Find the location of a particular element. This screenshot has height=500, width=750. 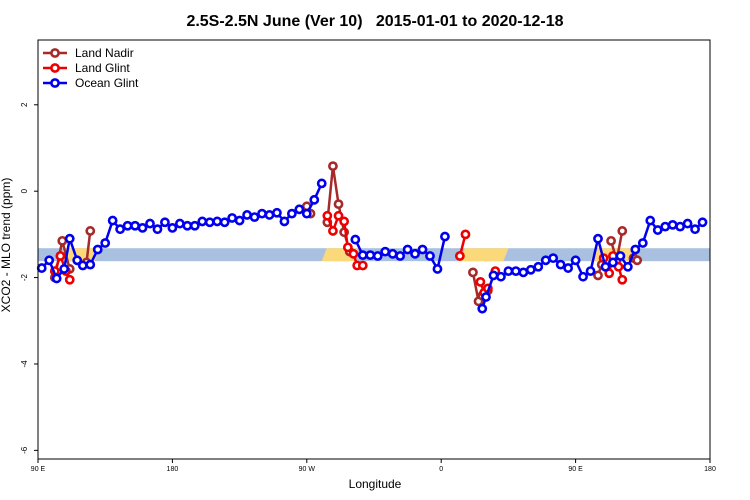

y-tick-label: 2 is located at coordinates (24, 104).